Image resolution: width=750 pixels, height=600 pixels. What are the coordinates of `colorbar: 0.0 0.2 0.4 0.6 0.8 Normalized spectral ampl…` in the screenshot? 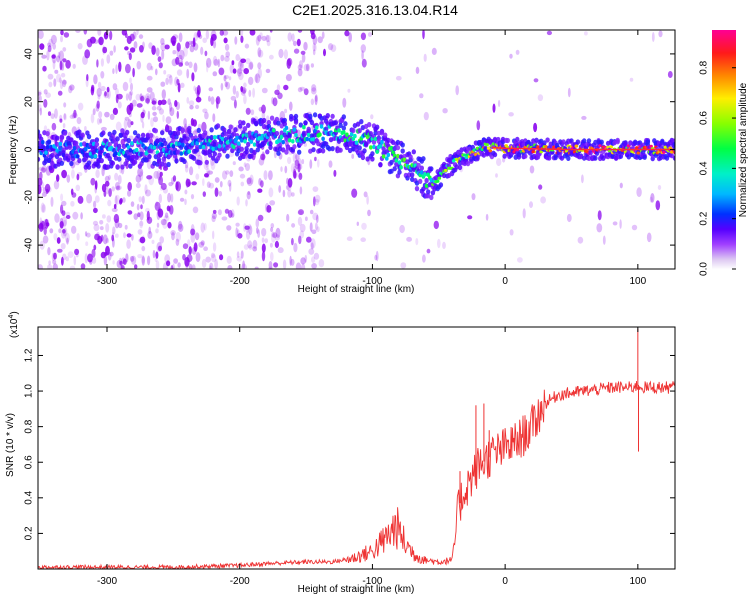 It's located at (724, 153).